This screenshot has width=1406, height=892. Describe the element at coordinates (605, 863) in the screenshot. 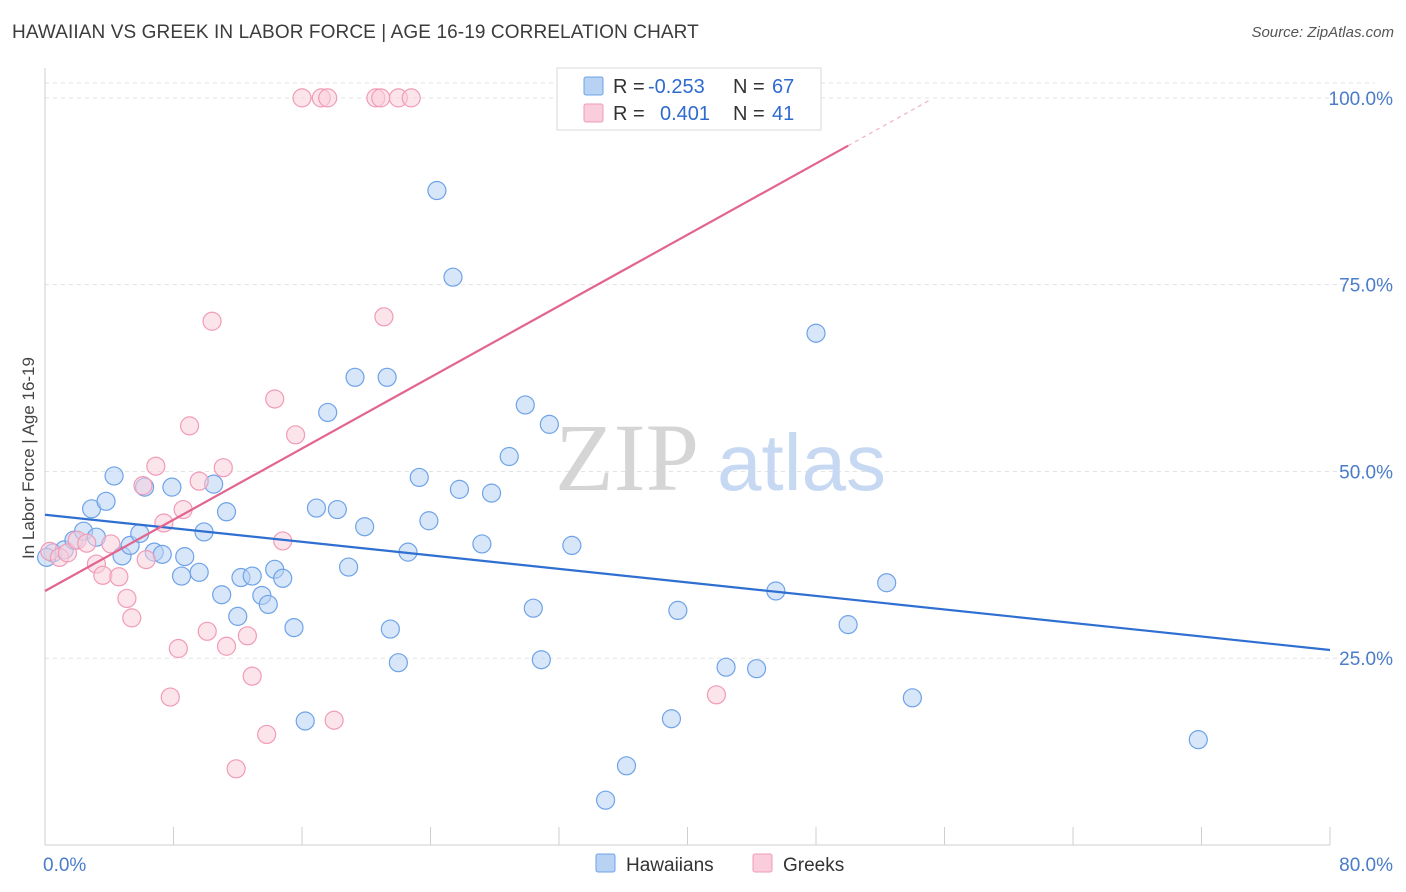

I see `bottom-legend-swatch-hawaiians` at that location.